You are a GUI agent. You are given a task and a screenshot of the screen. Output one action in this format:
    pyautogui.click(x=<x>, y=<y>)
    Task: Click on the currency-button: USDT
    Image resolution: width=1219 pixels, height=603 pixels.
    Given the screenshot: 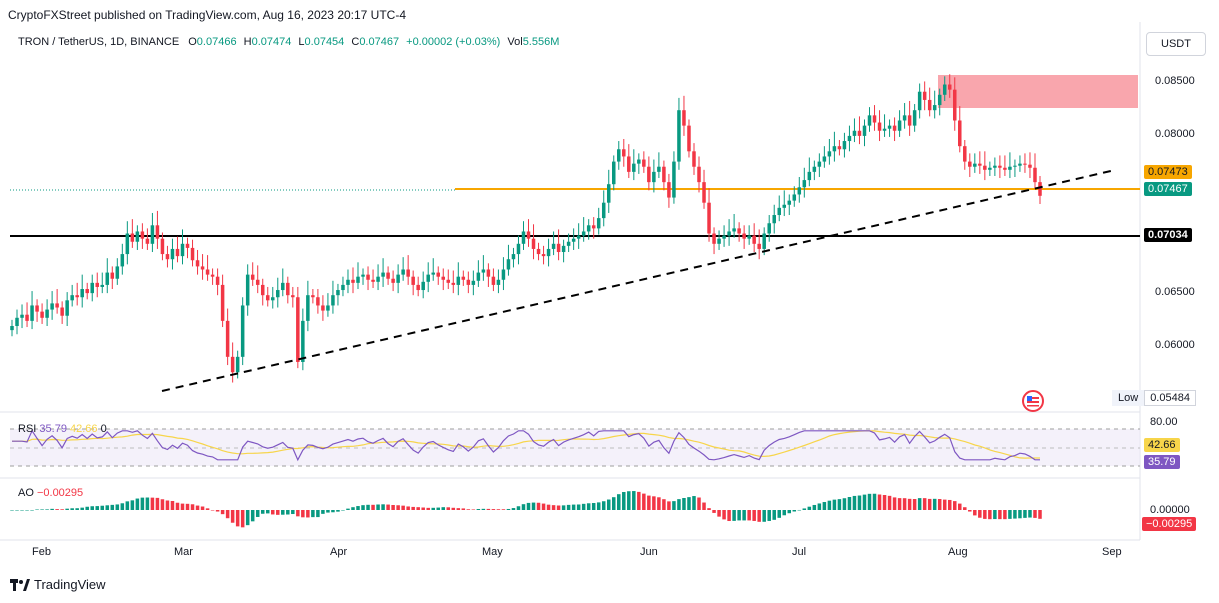 What is the action you would take?
    pyautogui.click(x=1176, y=44)
    